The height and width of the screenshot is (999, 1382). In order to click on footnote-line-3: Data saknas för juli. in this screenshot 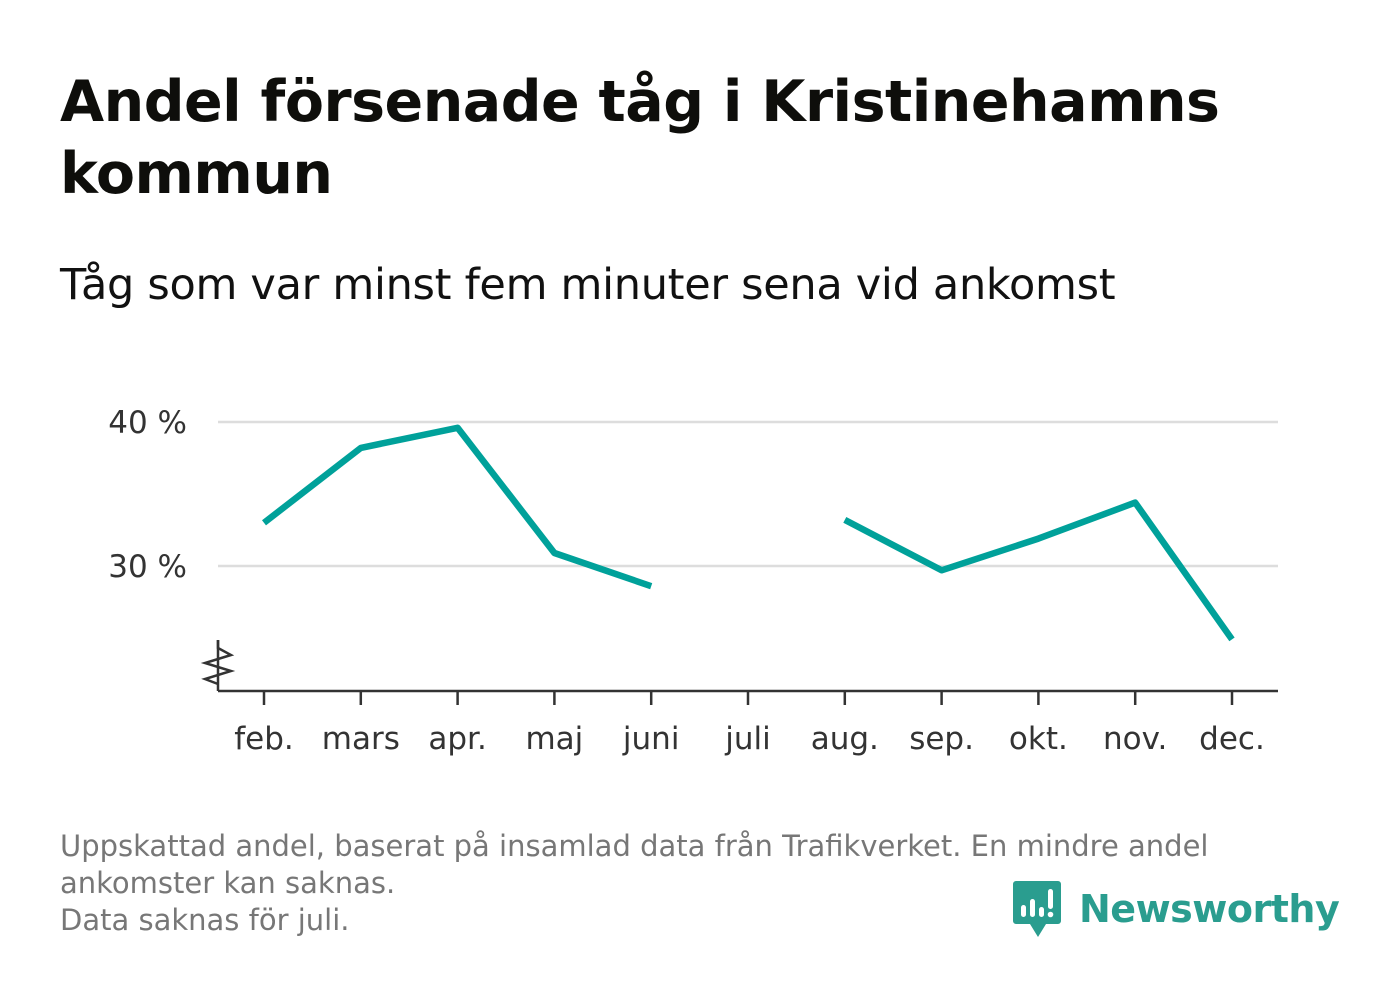, I will do `click(205, 920)`.